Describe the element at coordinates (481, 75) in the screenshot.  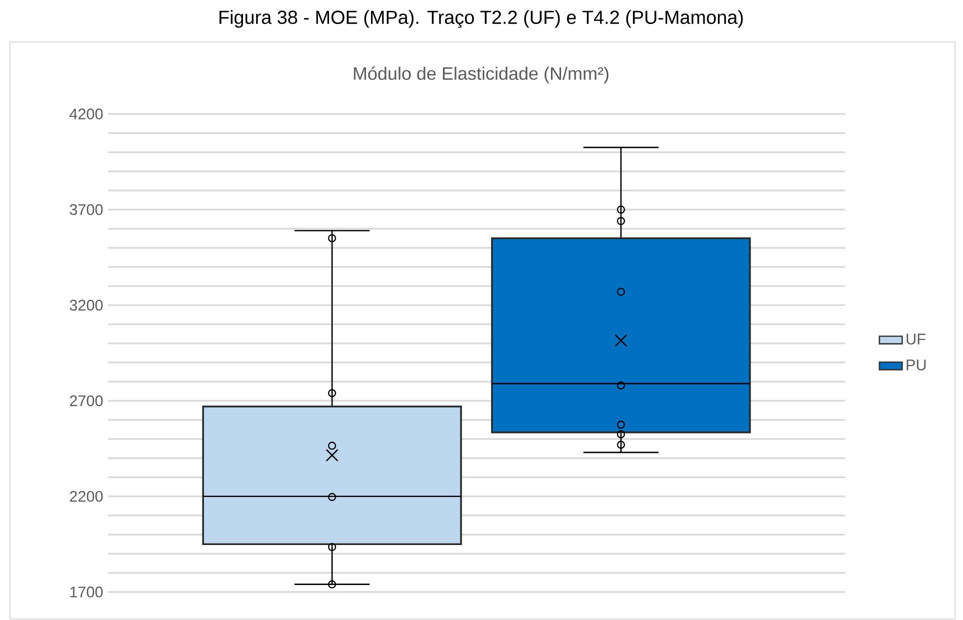
I see `chart-subtitle: Módulo de Elasticidade (N/mm²)` at that location.